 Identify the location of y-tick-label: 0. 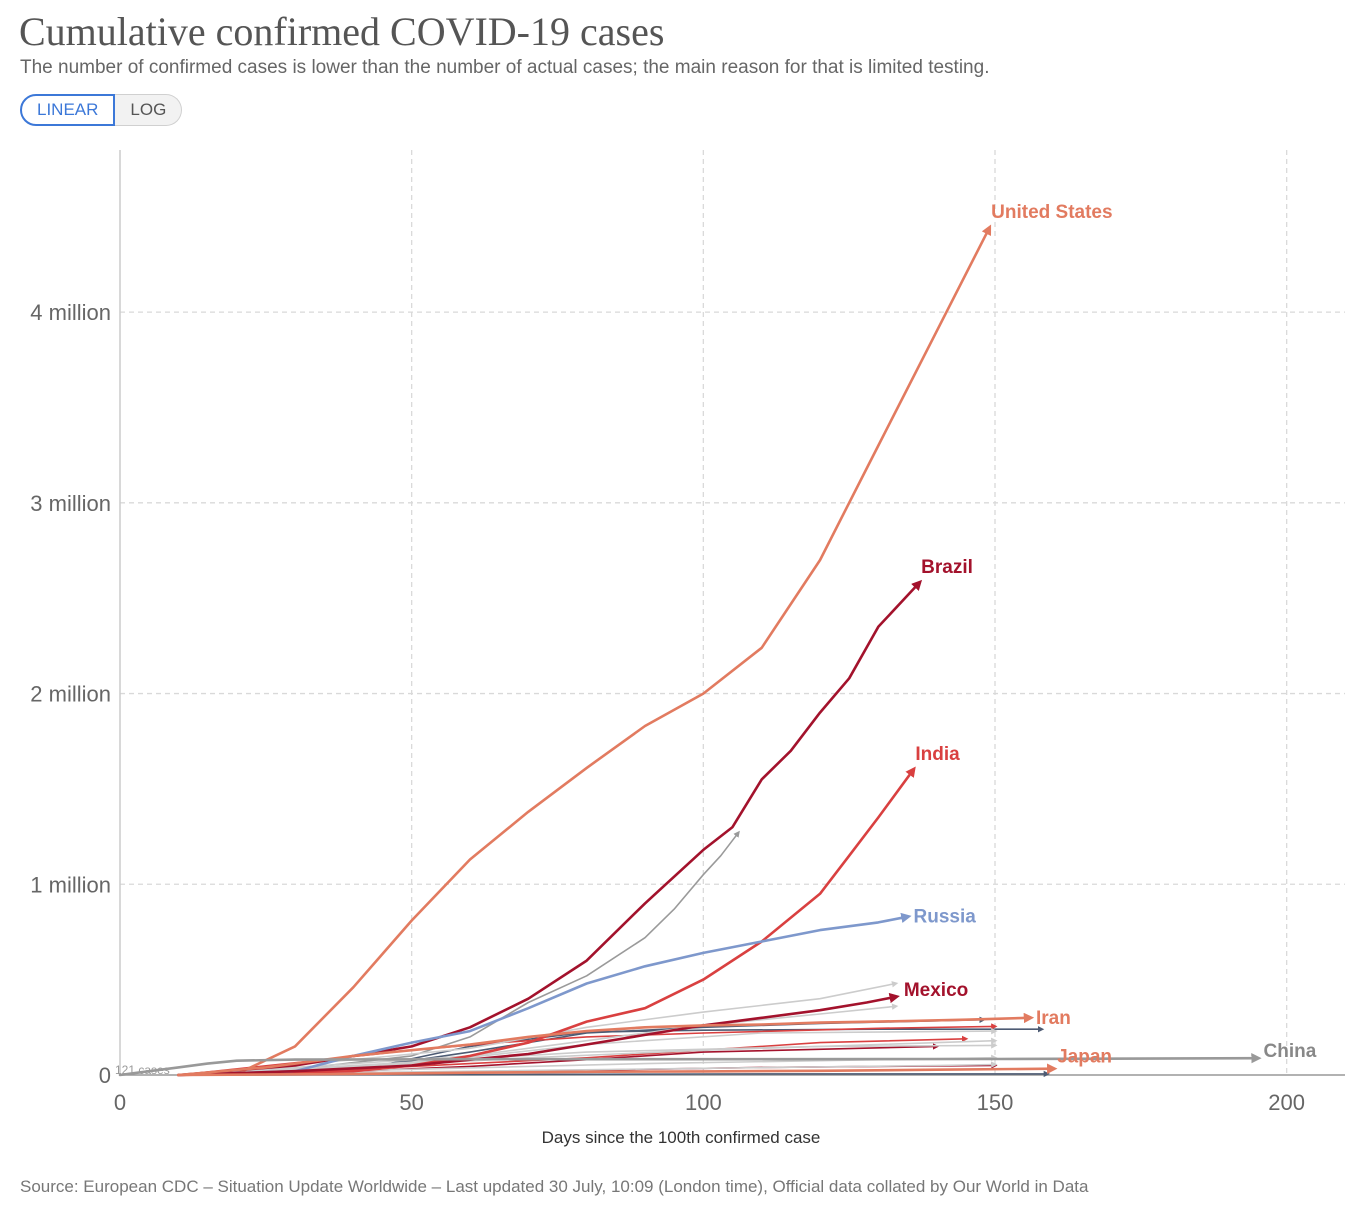
(105, 1075).